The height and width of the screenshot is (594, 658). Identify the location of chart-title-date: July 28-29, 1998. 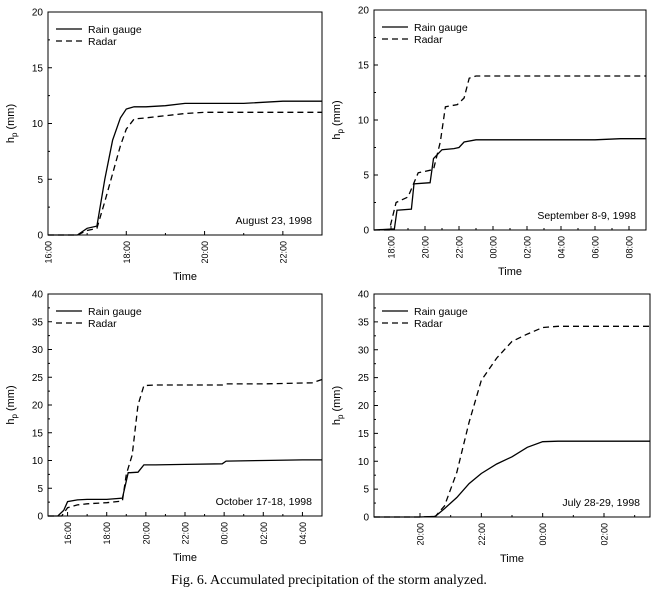
(601, 503).